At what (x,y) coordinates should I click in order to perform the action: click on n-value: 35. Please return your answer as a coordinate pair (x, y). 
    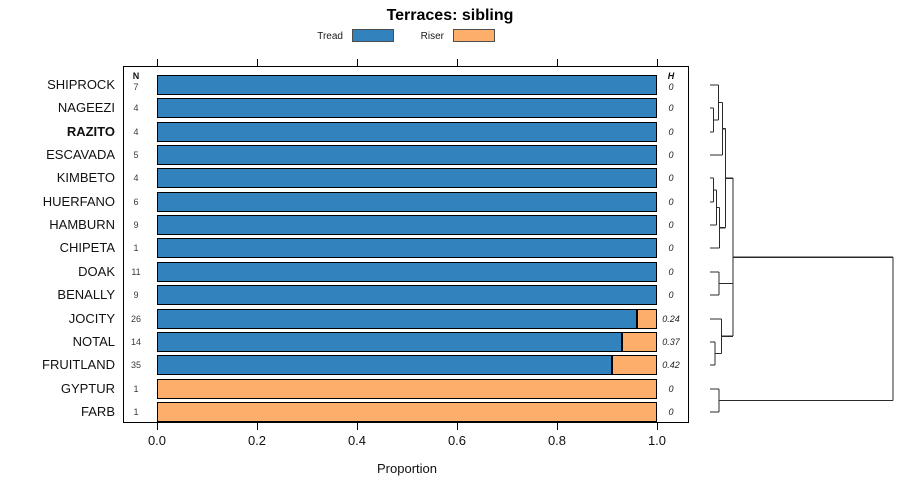
    Looking at the image, I should click on (135, 365).